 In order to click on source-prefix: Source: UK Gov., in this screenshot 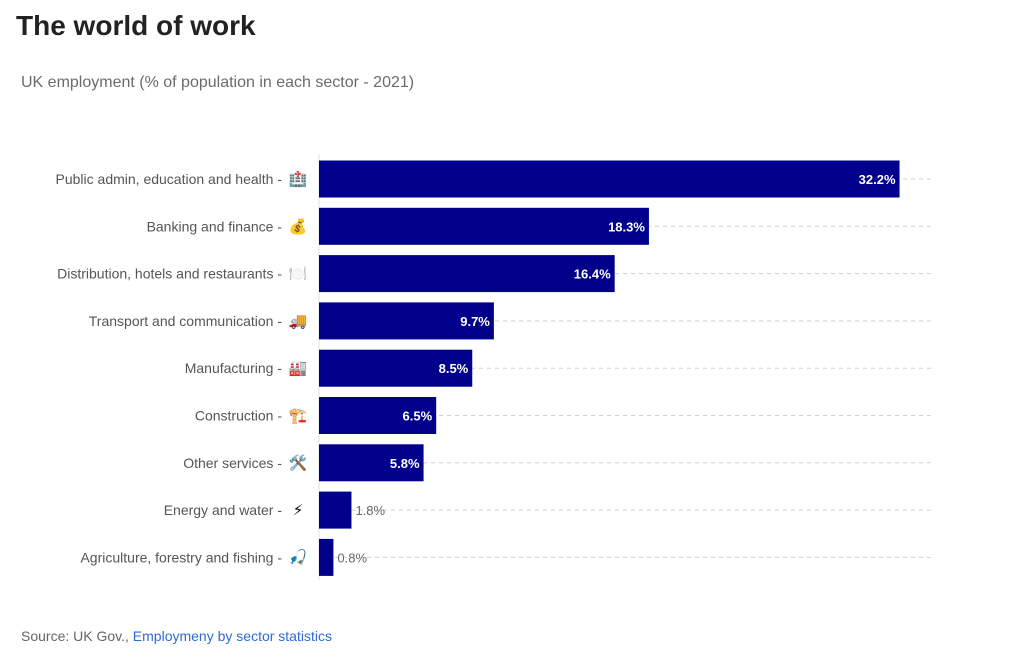, I will do `click(75, 636)`.